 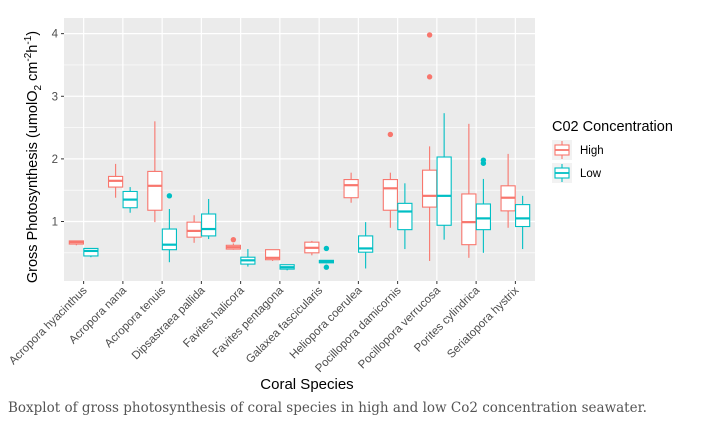 What do you see at coordinates (48, 325) in the screenshot?
I see `x-tick-label: Acropora hyacinthus` at bounding box center [48, 325].